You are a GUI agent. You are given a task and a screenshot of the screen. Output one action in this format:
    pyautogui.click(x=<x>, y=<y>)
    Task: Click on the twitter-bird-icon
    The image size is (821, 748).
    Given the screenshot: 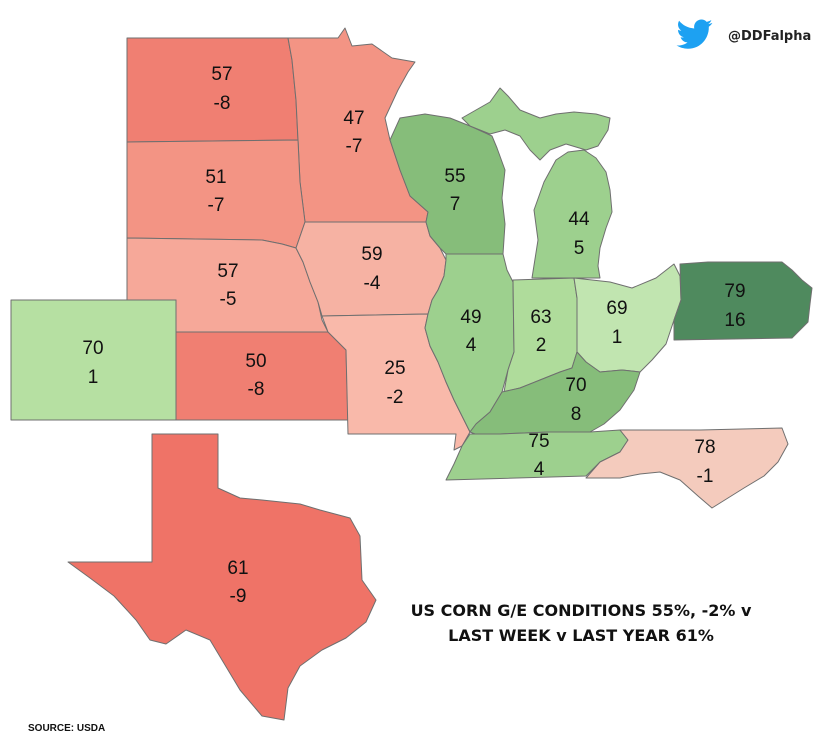 What is the action you would take?
    pyautogui.click(x=694, y=34)
    